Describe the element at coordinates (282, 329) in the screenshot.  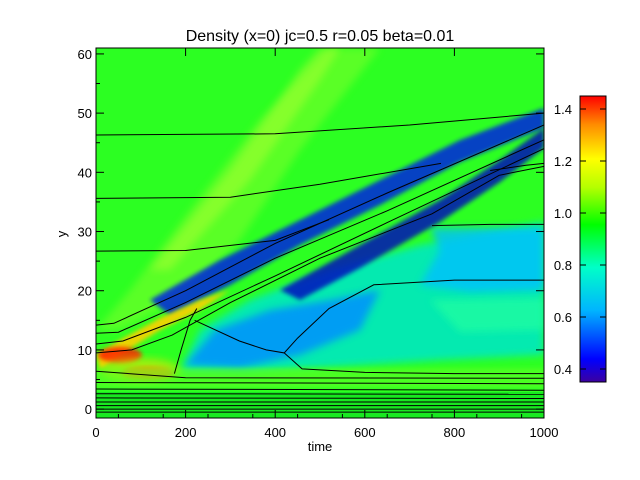
I see `heatmap-depleted-core` at that location.